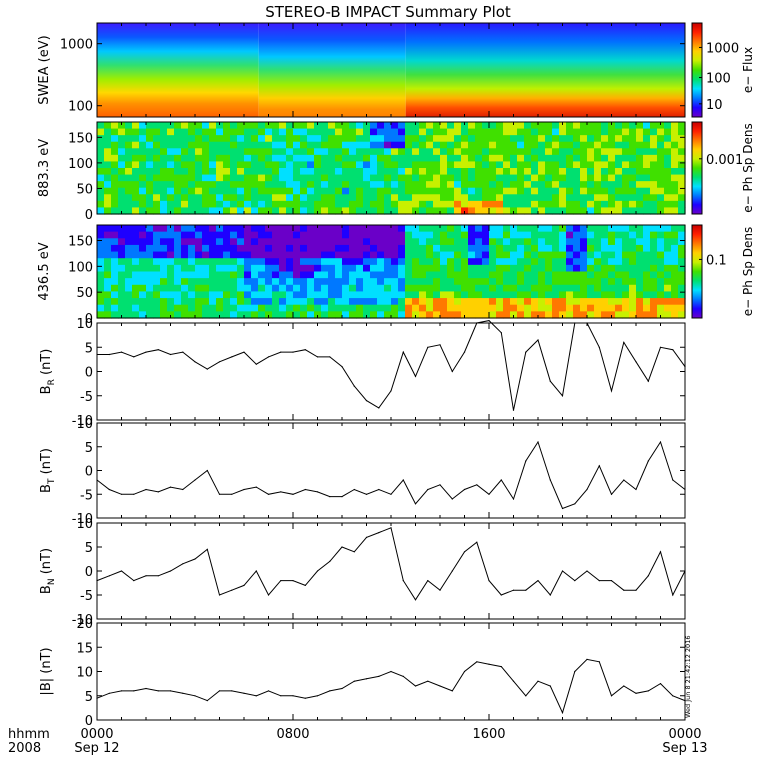 Image resolution: width=780 pixels, height=780 pixels. What do you see at coordinates (44, 168) in the screenshot?
I see `pad883-ylabel: 883.3 eV` at bounding box center [44, 168].